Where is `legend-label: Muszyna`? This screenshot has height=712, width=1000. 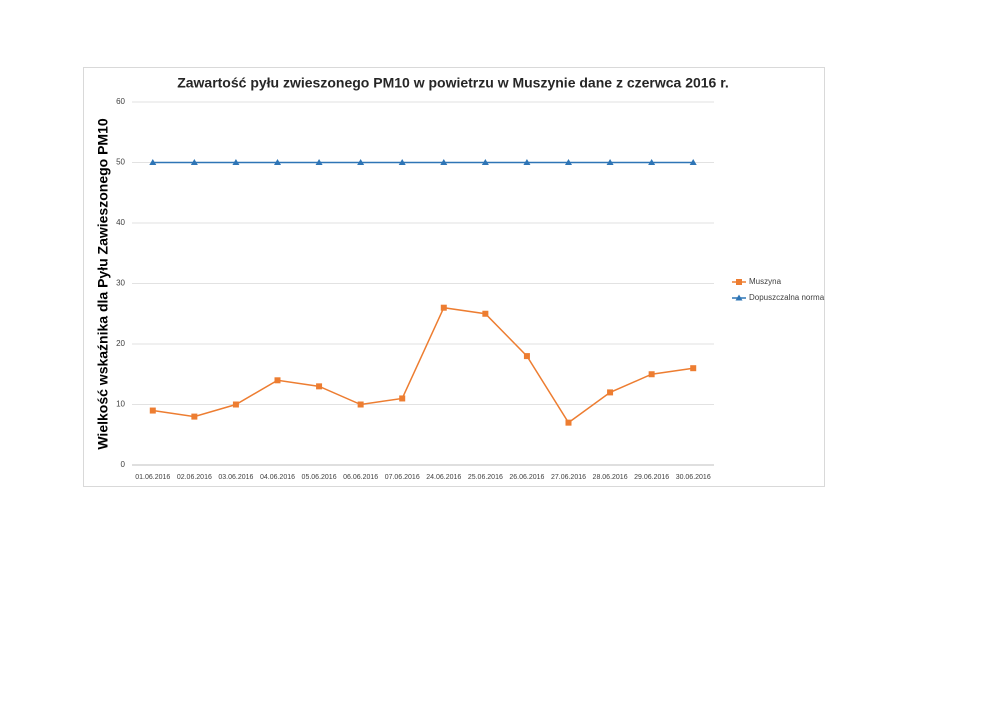 legend-label: Muszyna is located at coordinates (765, 281).